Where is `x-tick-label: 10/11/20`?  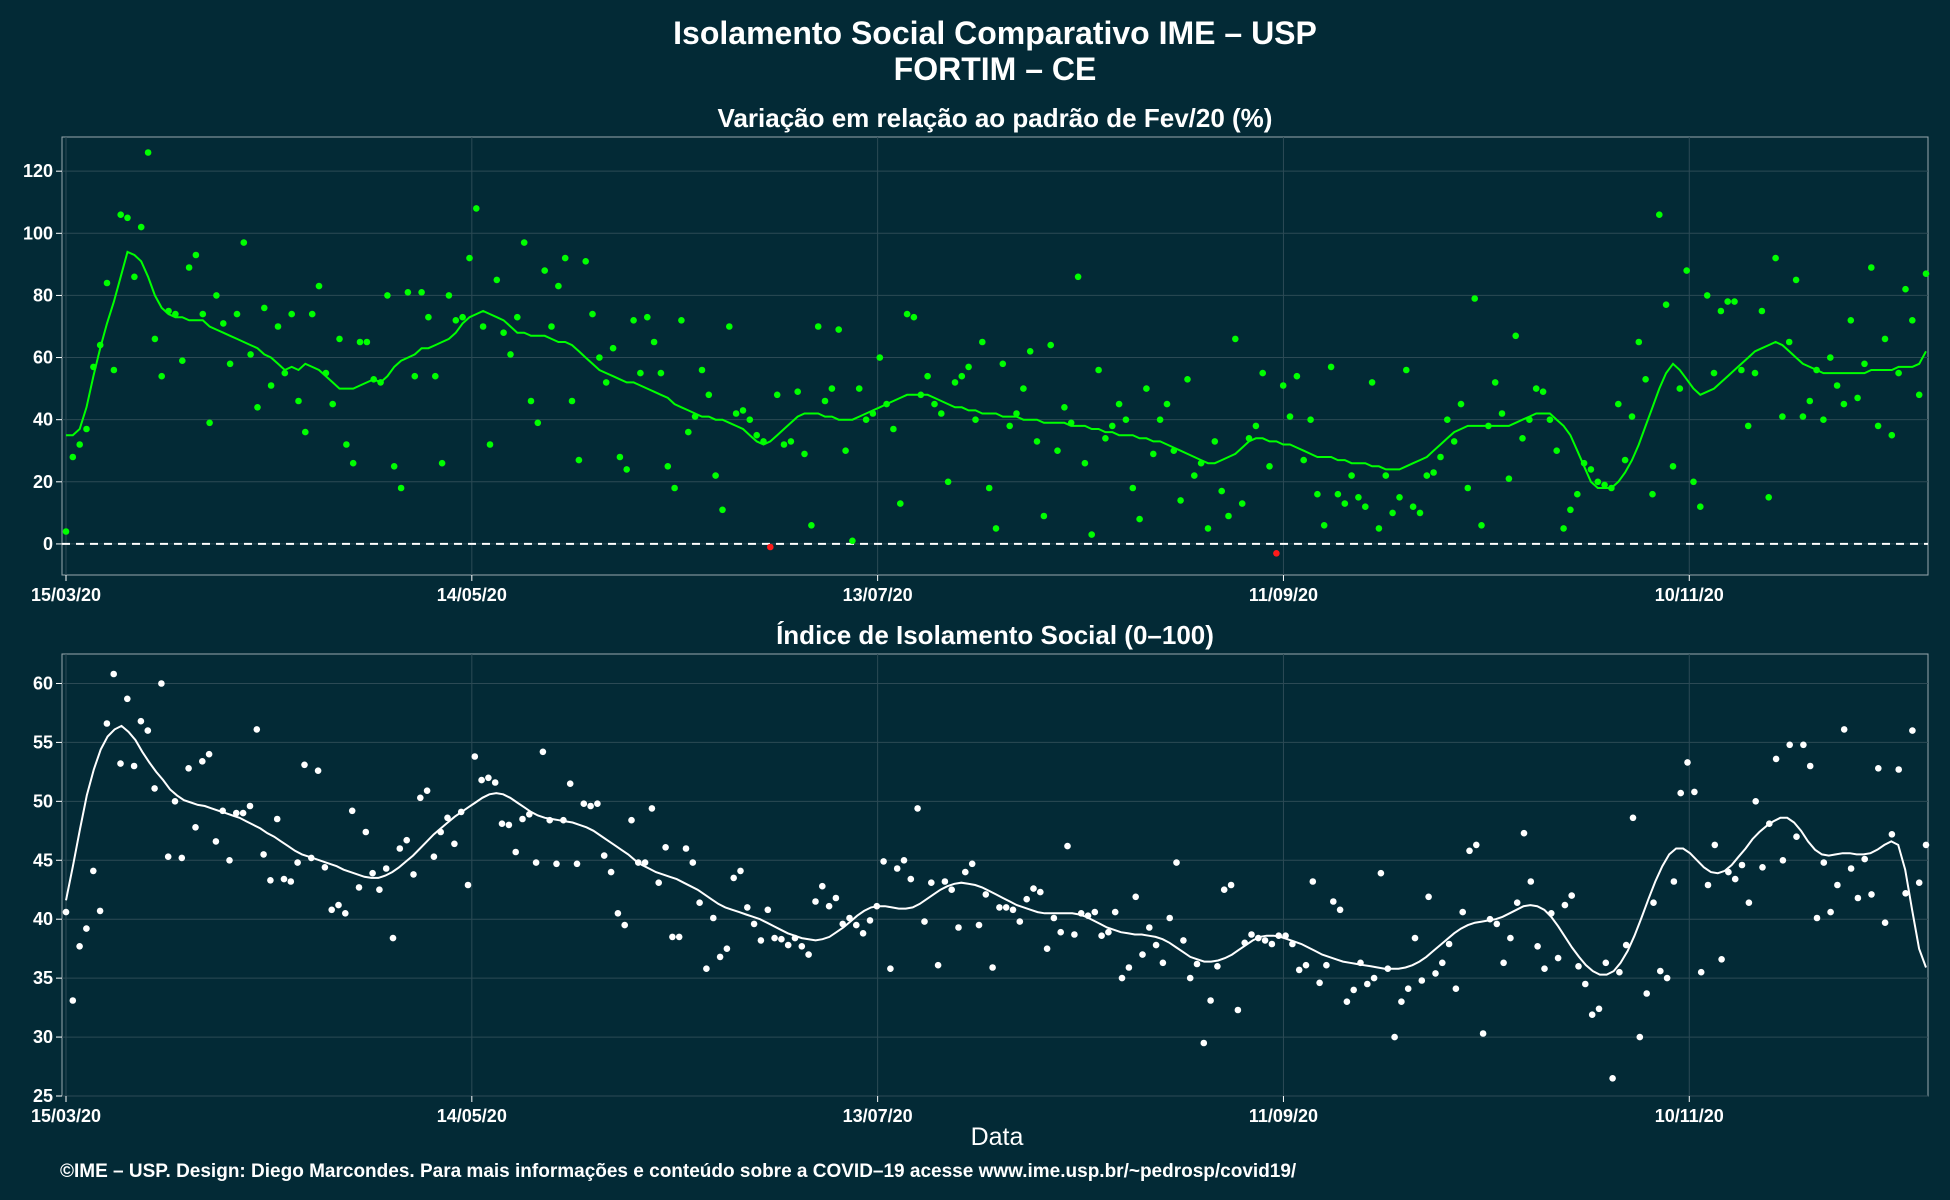 x-tick-label: 10/11/20 is located at coordinates (1689, 1116).